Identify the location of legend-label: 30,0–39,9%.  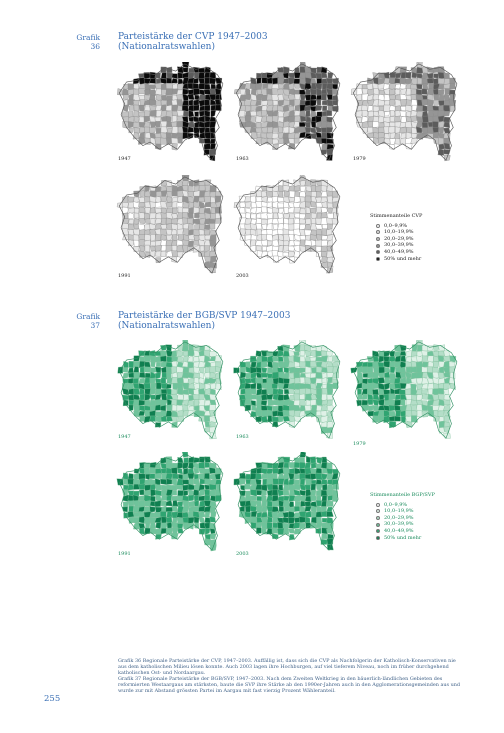
(399, 524).